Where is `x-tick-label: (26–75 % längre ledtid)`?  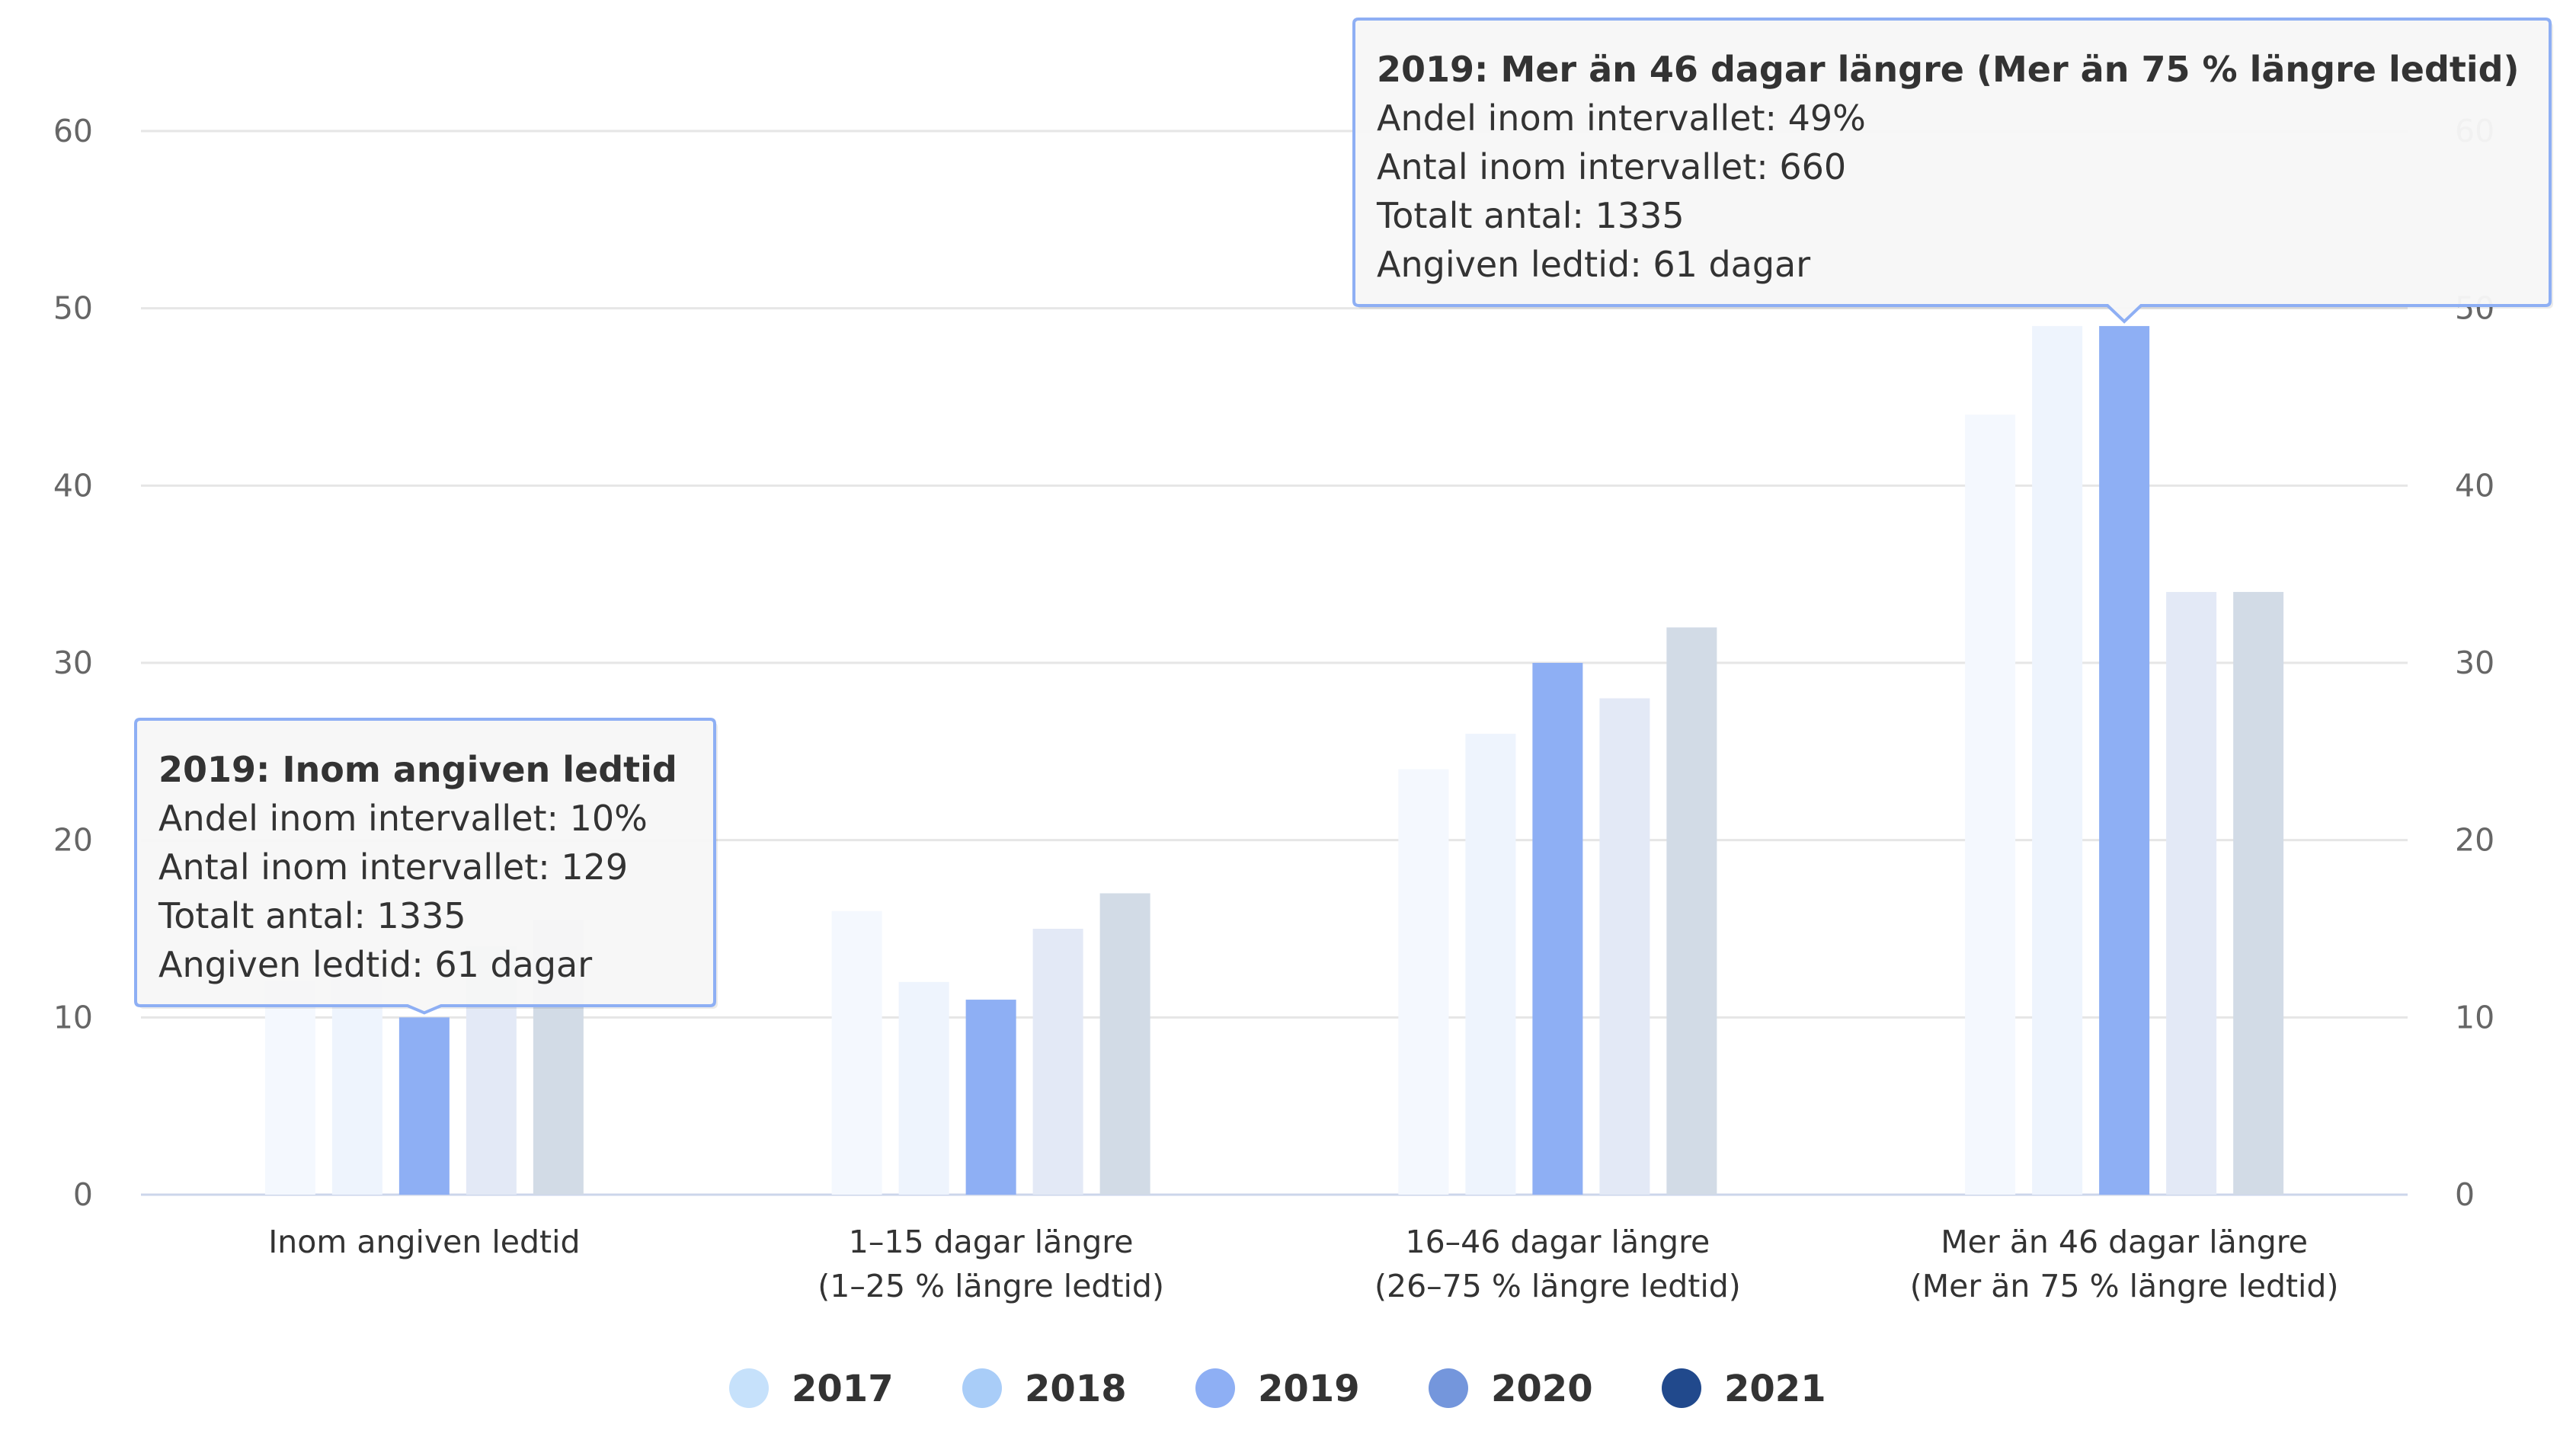 x-tick-label: (26–75 % längre ledtid) is located at coordinates (1557, 1286).